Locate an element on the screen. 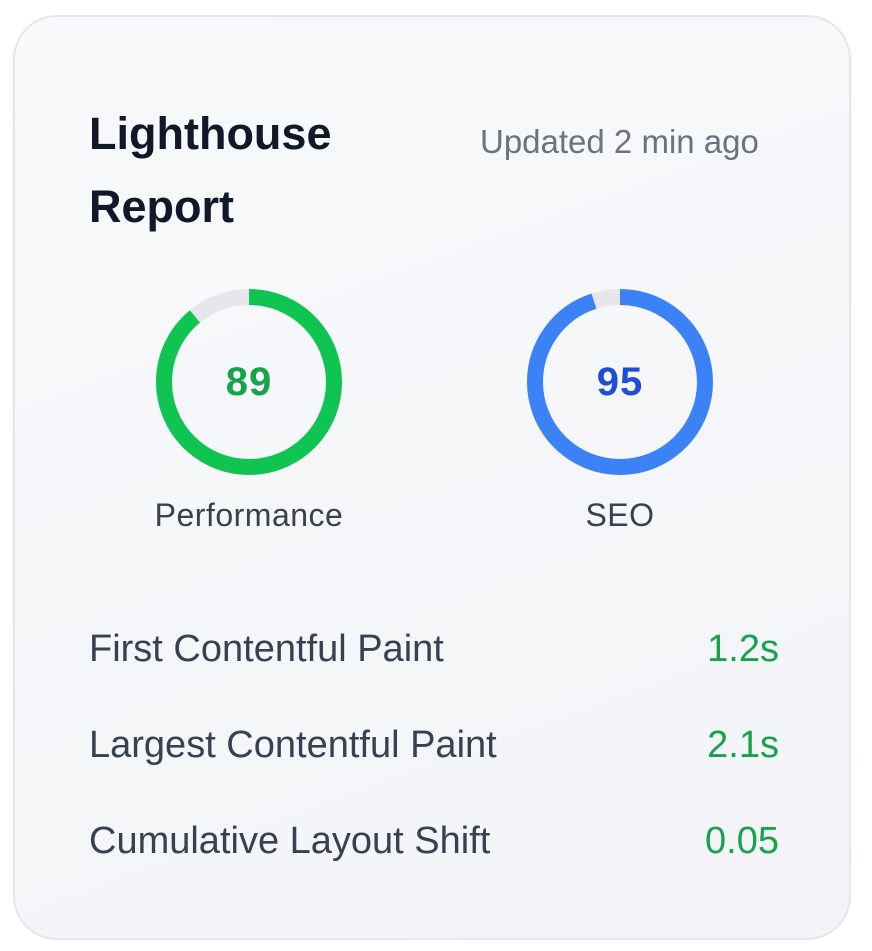  updated-timestamp: Updated 2 min ago is located at coordinates (619, 141).